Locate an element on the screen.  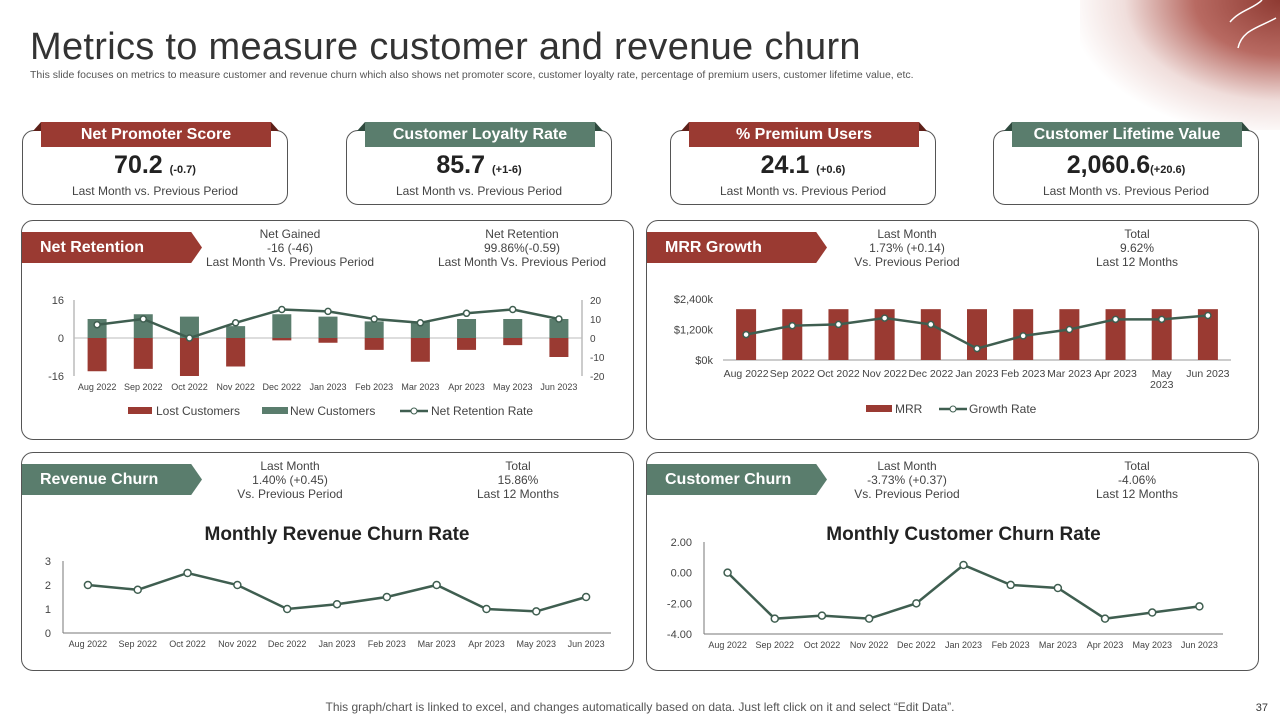
y-tick-label: 2.00 is located at coordinates (681, 543).